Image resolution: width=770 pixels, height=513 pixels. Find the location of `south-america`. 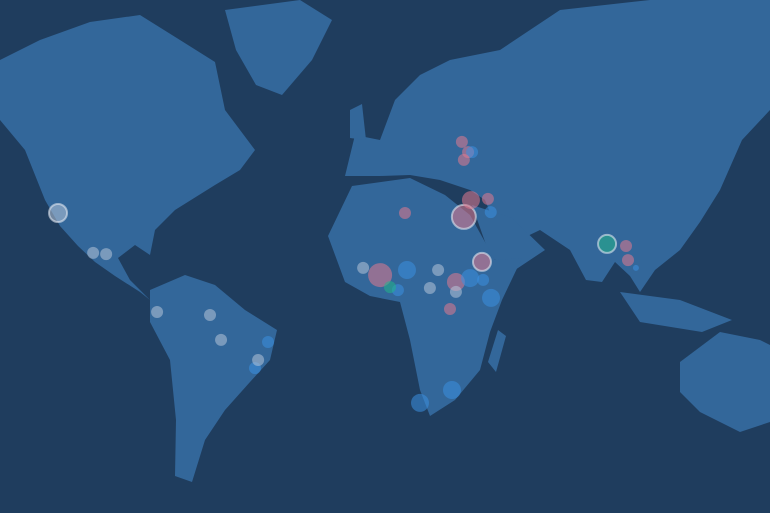

south-america is located at coordinates (213, 378).